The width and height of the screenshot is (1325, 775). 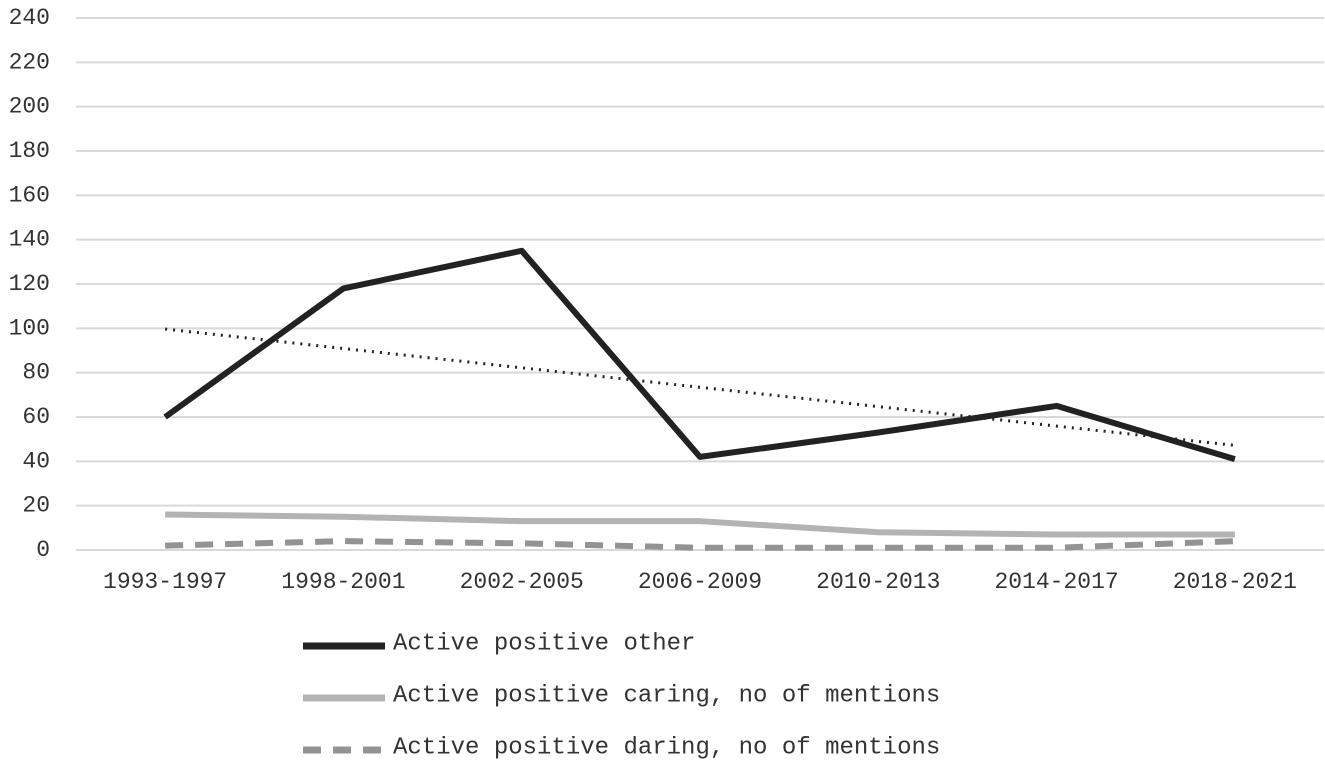 I want to click on y-tick-label: 80, so click(x=36, y=373).